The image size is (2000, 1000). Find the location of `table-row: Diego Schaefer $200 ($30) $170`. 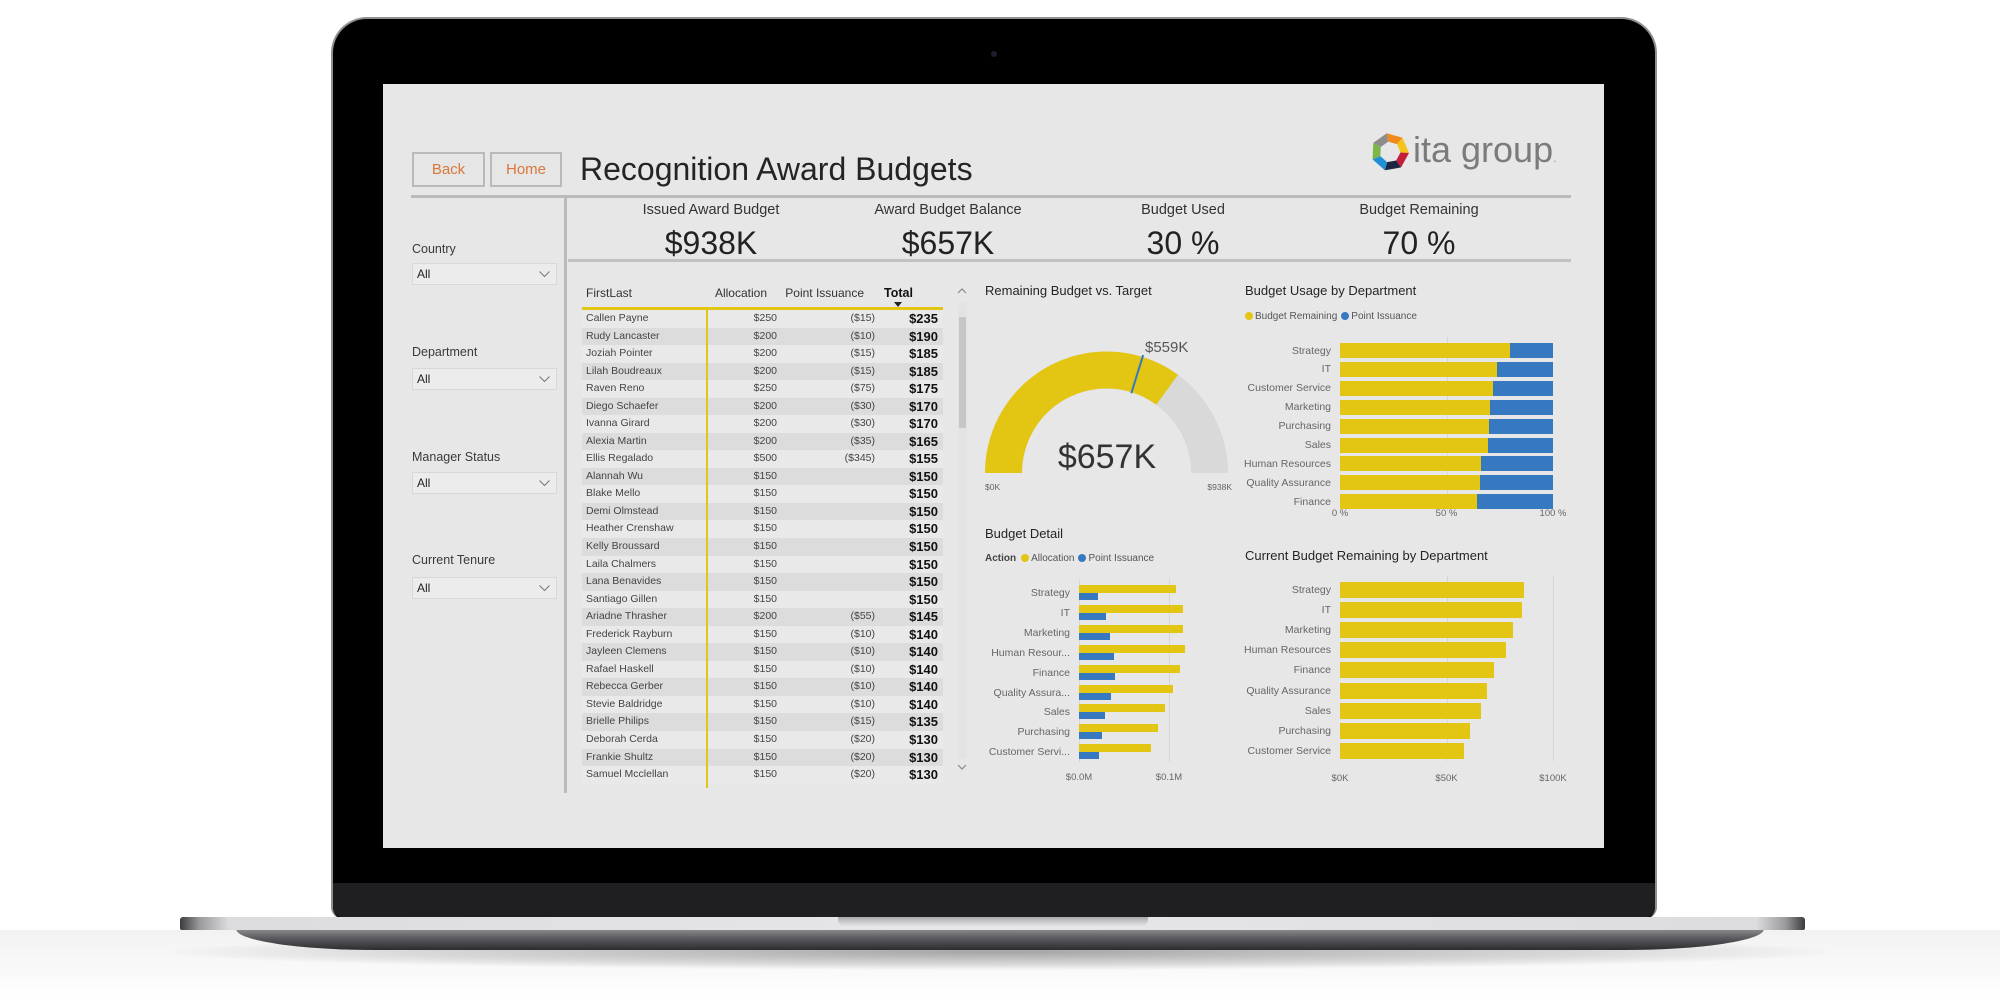

table-row: Diego Schaefer $200 ($30) $170 is located at coordinates (762, 406).